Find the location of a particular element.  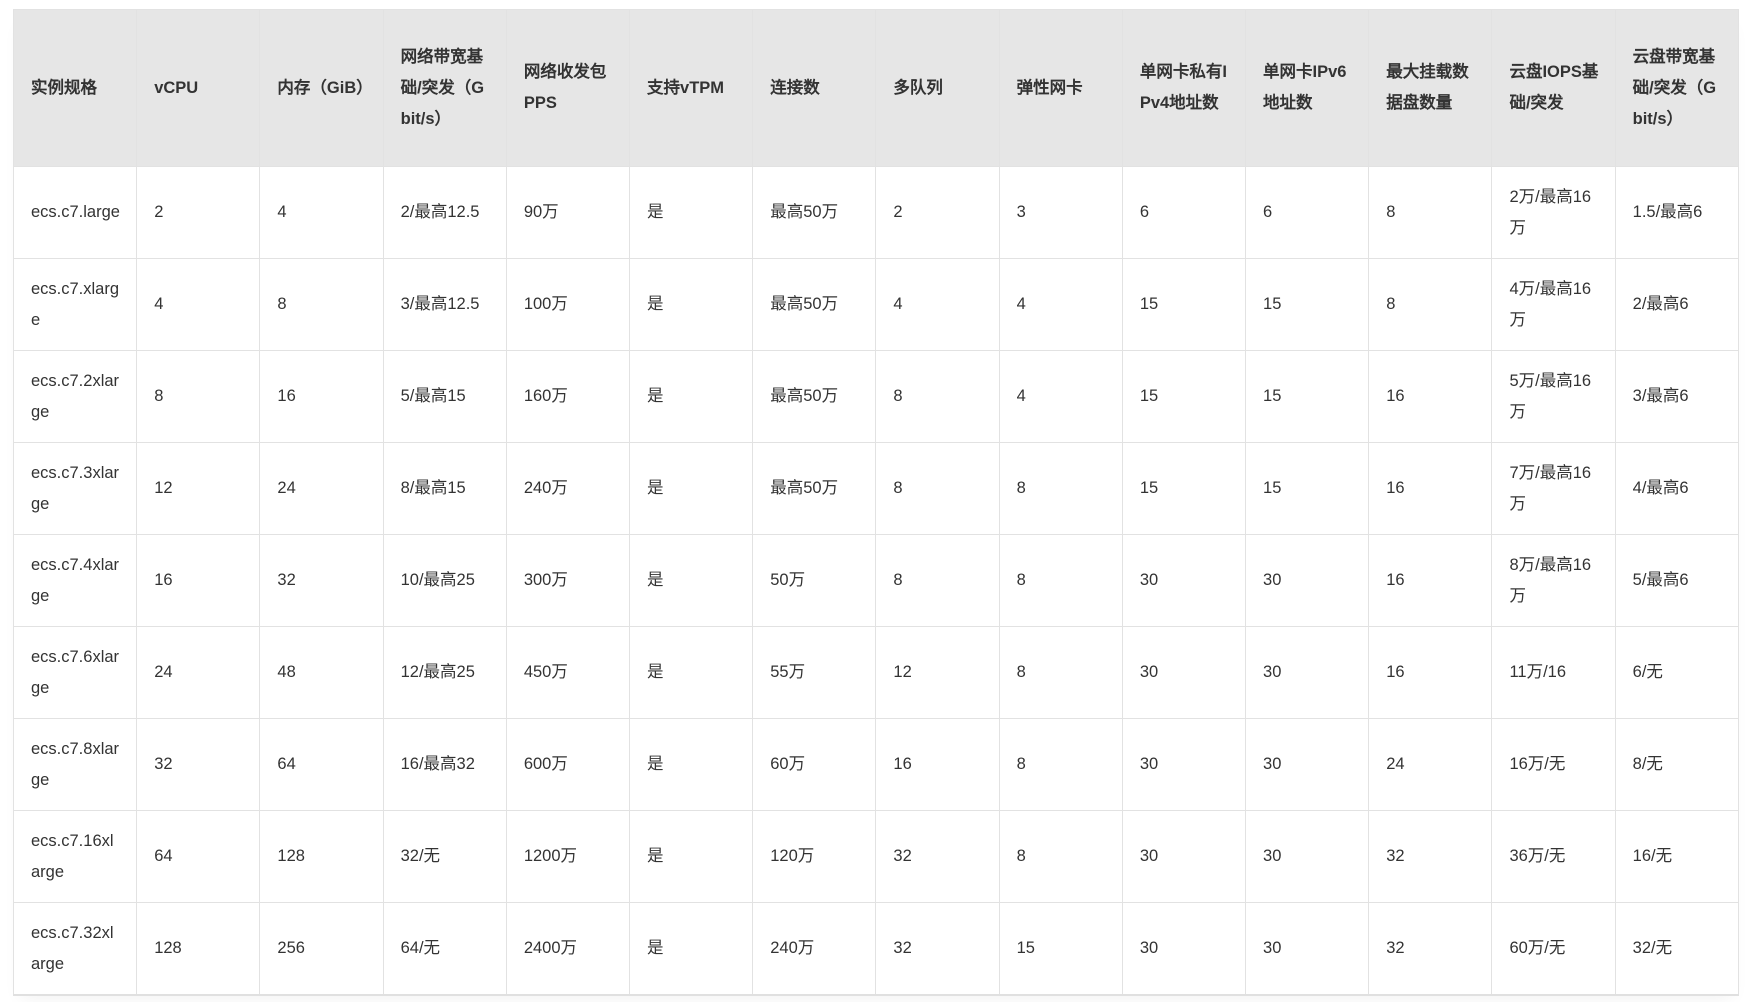

table-cell: 2/最高12.5 is located at coordinates (444, 212).